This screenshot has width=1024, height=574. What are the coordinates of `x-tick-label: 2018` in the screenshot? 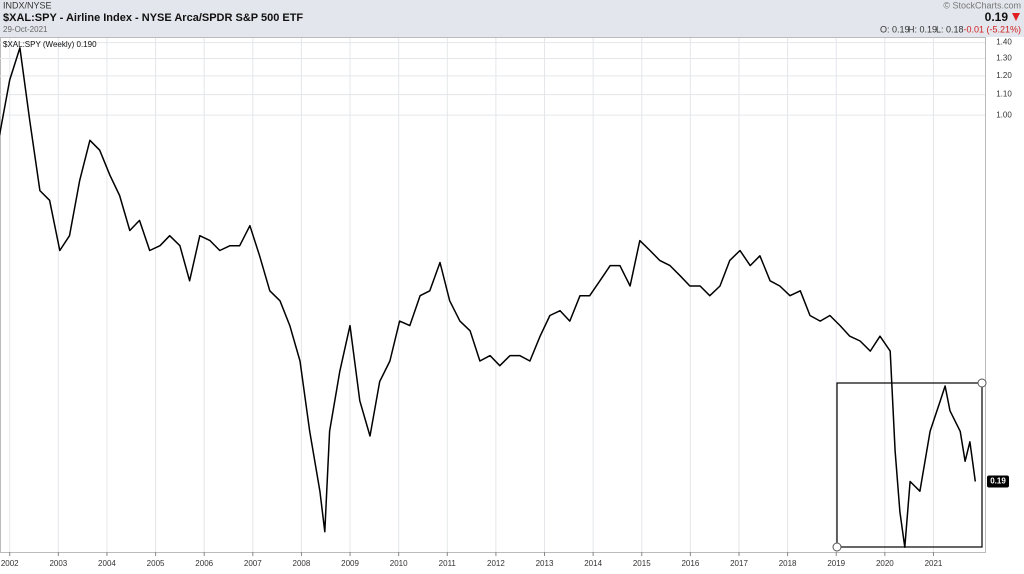 It's located at (788, 563).